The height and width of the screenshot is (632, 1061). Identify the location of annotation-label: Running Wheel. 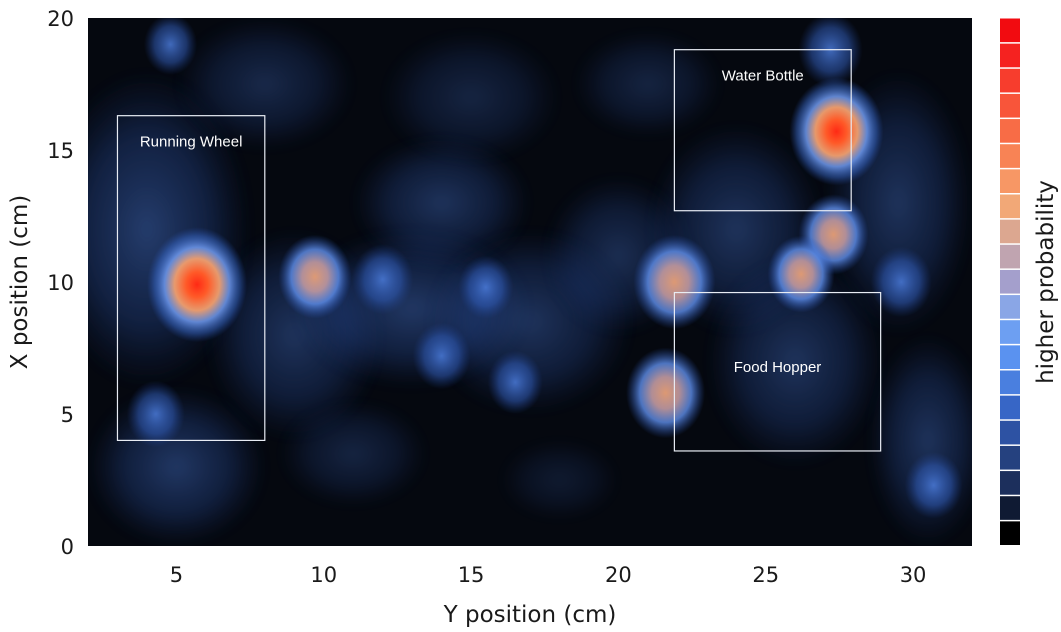
(191, 142).